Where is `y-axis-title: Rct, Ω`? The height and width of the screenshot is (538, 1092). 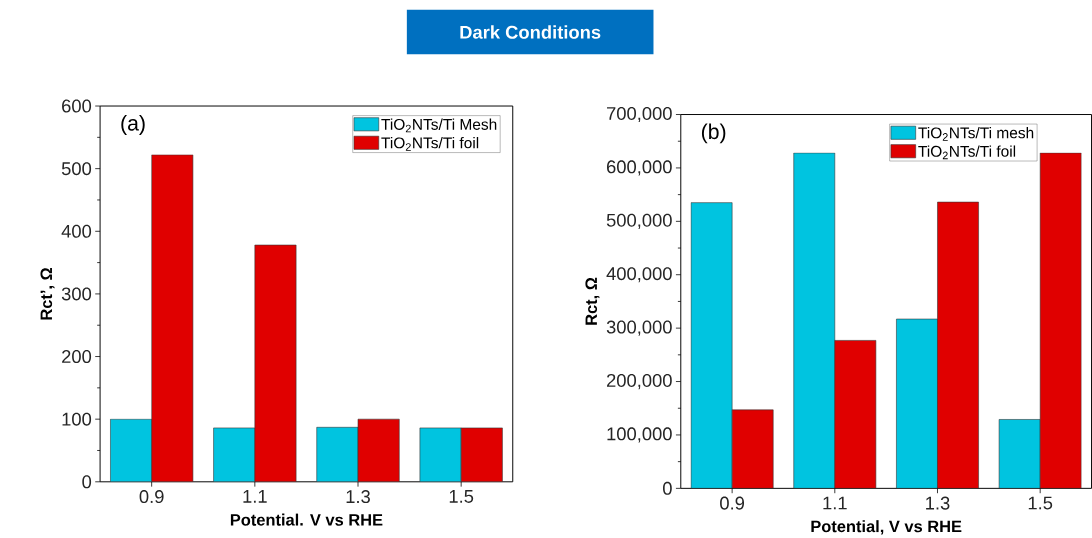
y-axis-title: Rct, Ω is located at coordinates (592, 301).